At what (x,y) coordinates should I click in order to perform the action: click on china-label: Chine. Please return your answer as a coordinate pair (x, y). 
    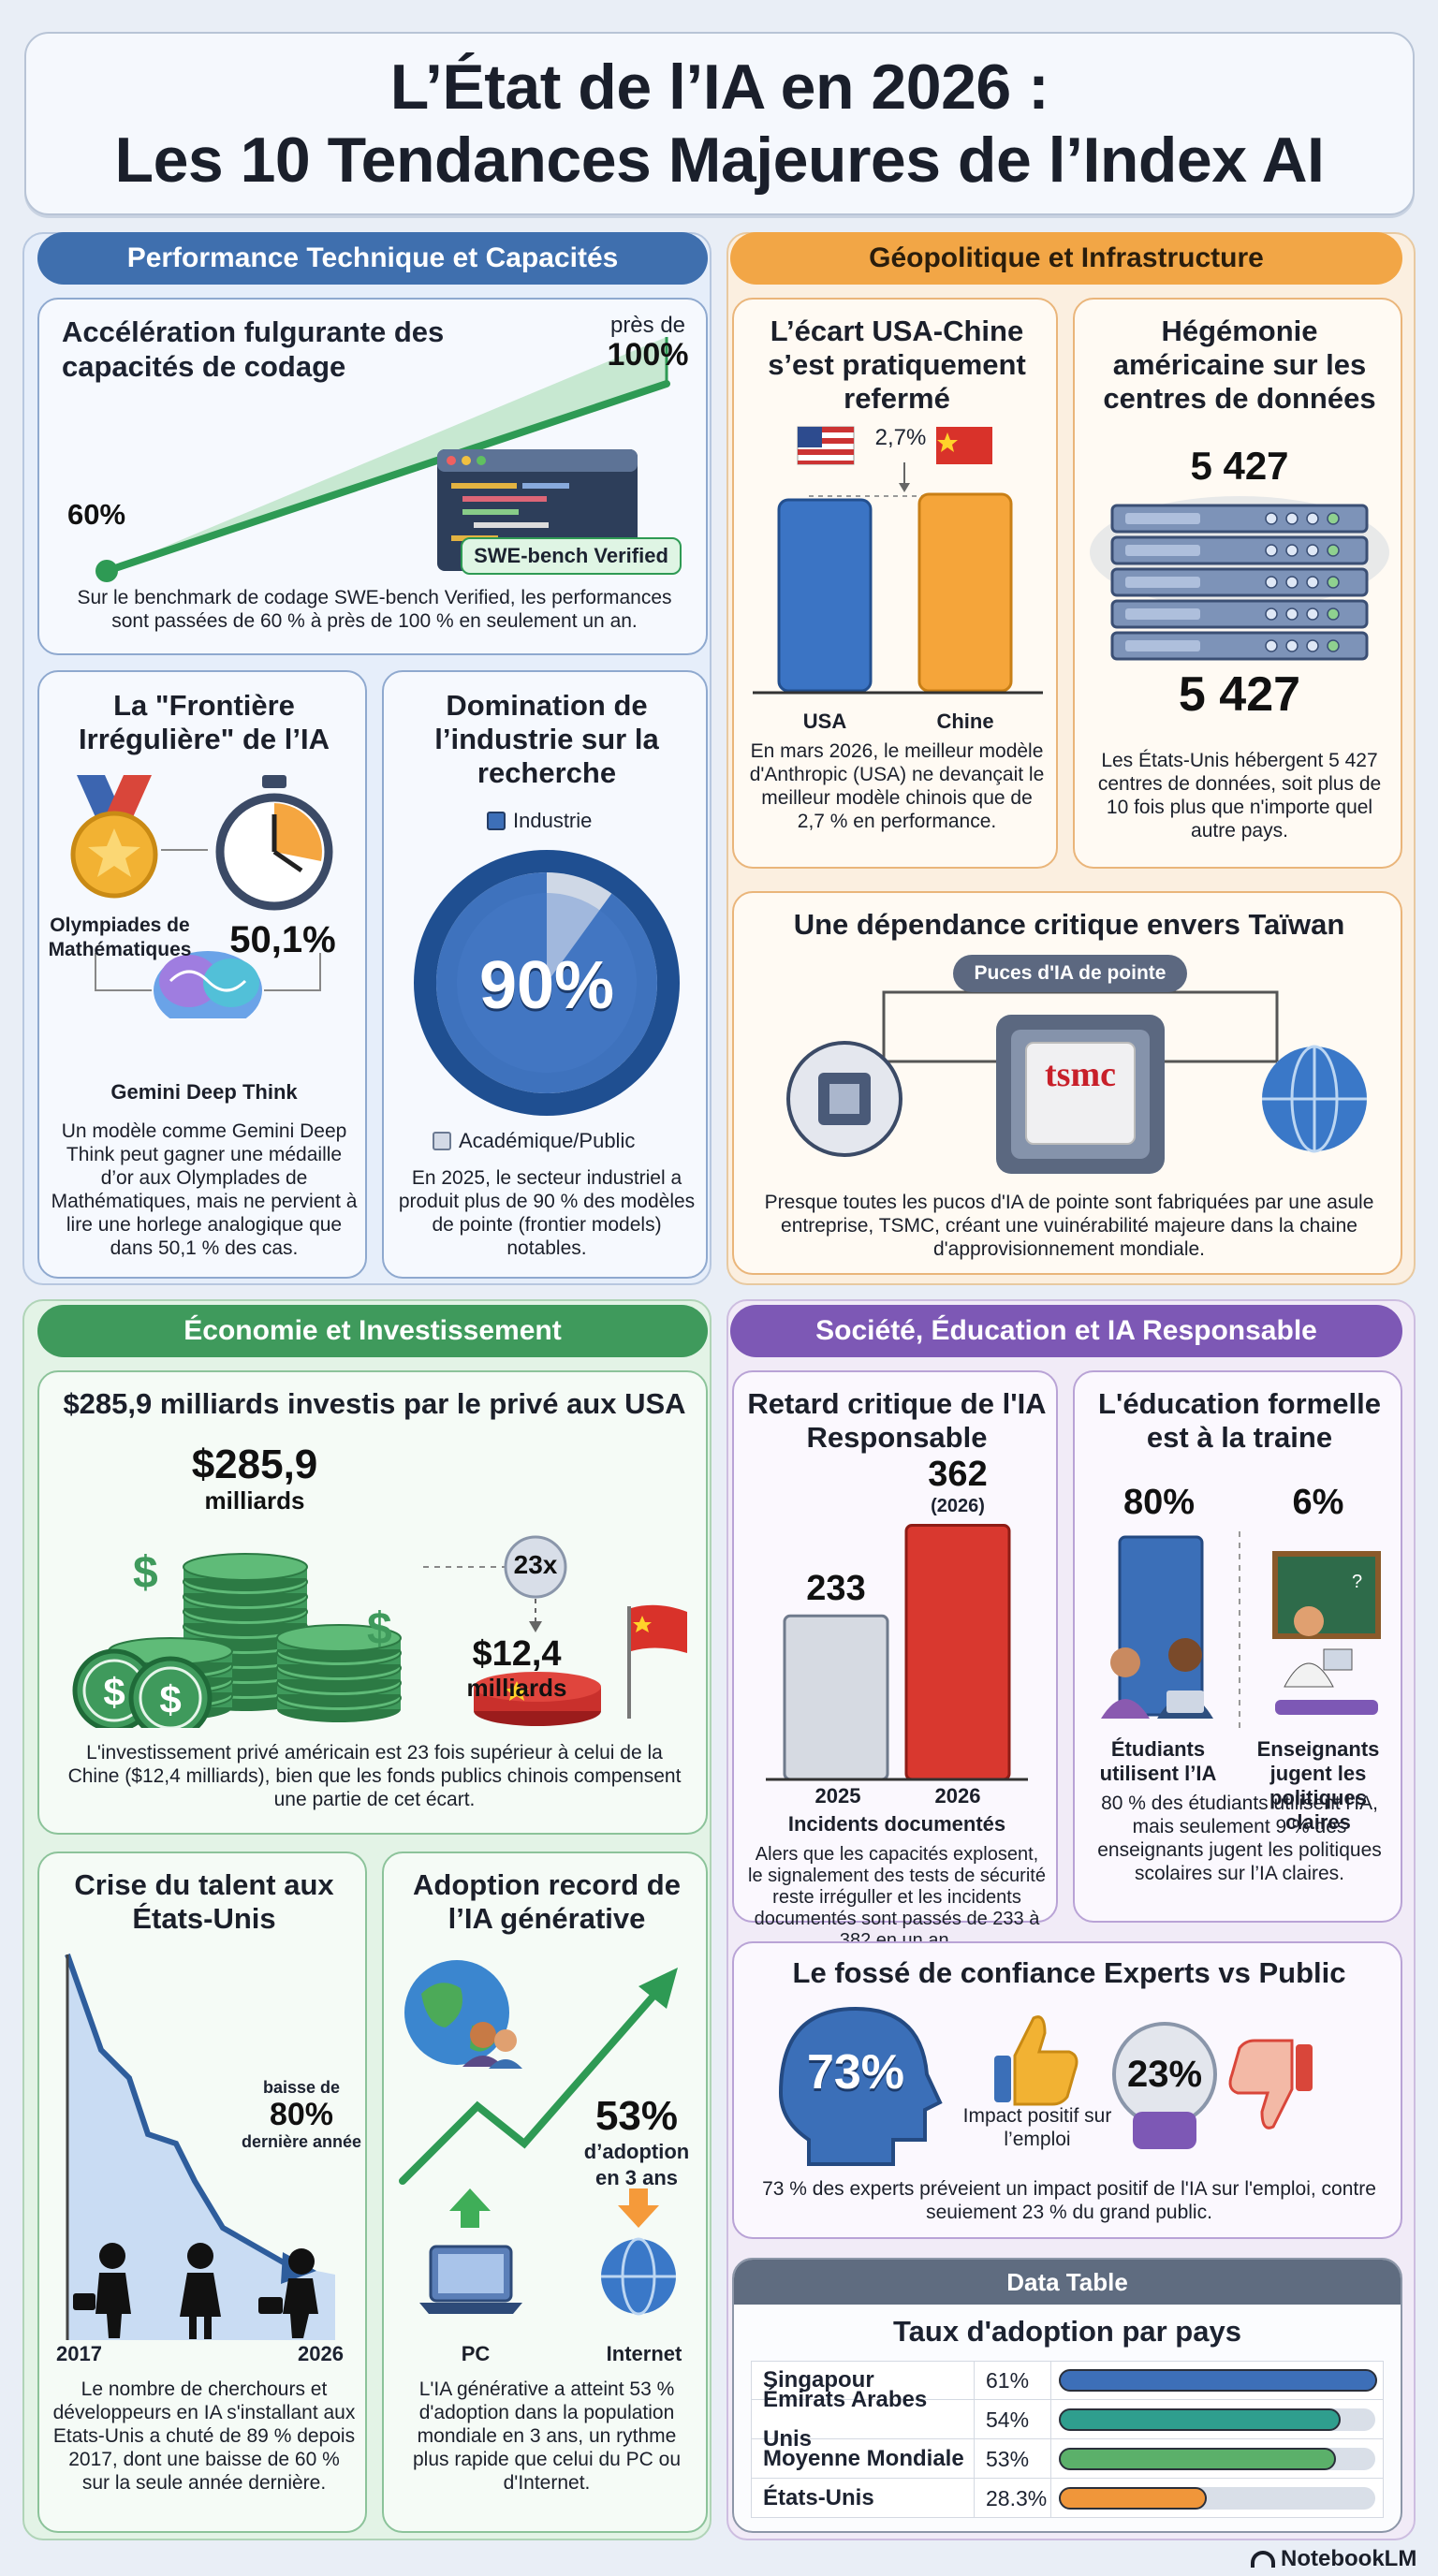
    Looking at the image, I should click on (965, 721).